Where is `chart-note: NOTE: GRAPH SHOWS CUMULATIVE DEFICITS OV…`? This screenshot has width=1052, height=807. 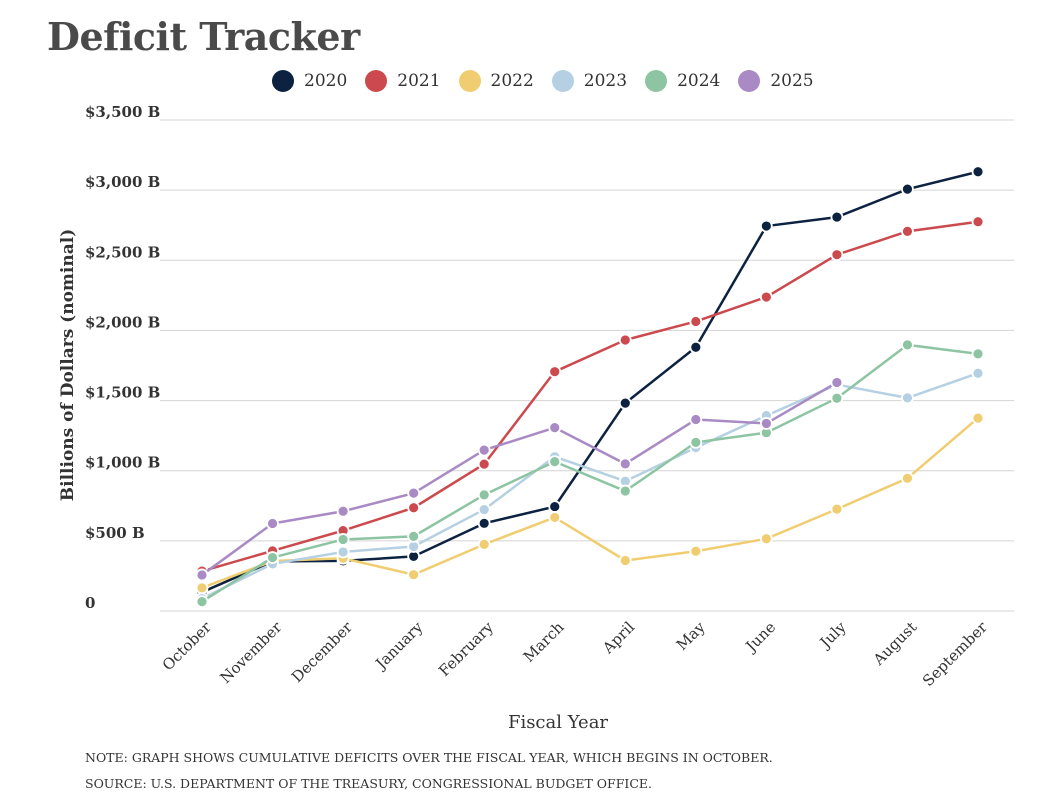 chart-note: NOTE: GRAPH SHOWS CUMULATIVE DEFICITS OV… is located at coordinates (429, 757).